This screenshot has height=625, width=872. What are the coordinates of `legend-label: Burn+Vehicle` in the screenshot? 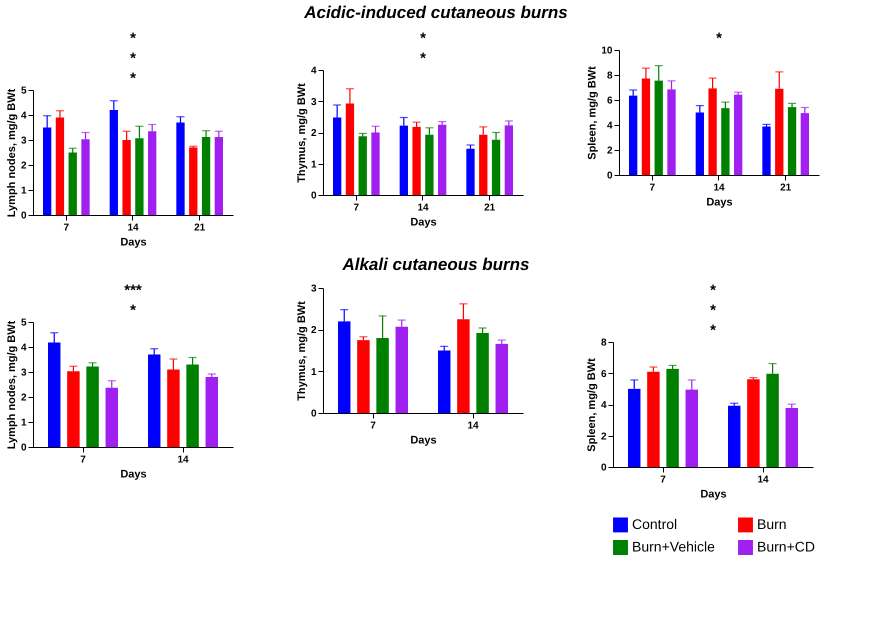 It's located at (674, 546).